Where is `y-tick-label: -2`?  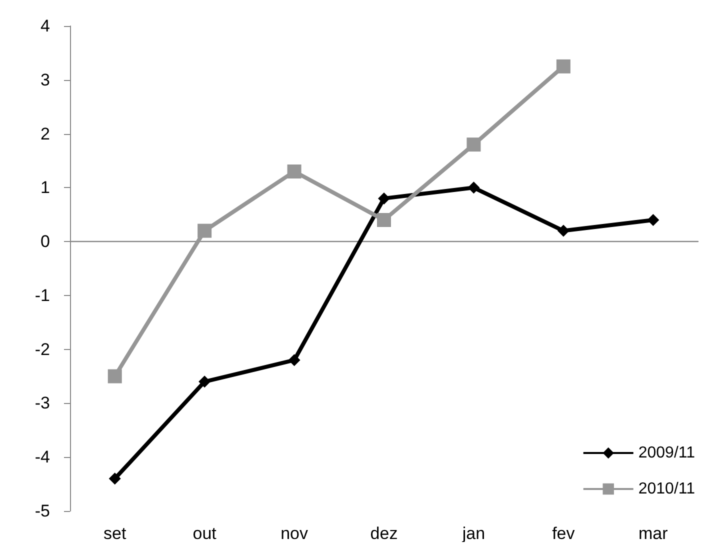 y-tick-label: -2 is located at coordinates (42, 349).